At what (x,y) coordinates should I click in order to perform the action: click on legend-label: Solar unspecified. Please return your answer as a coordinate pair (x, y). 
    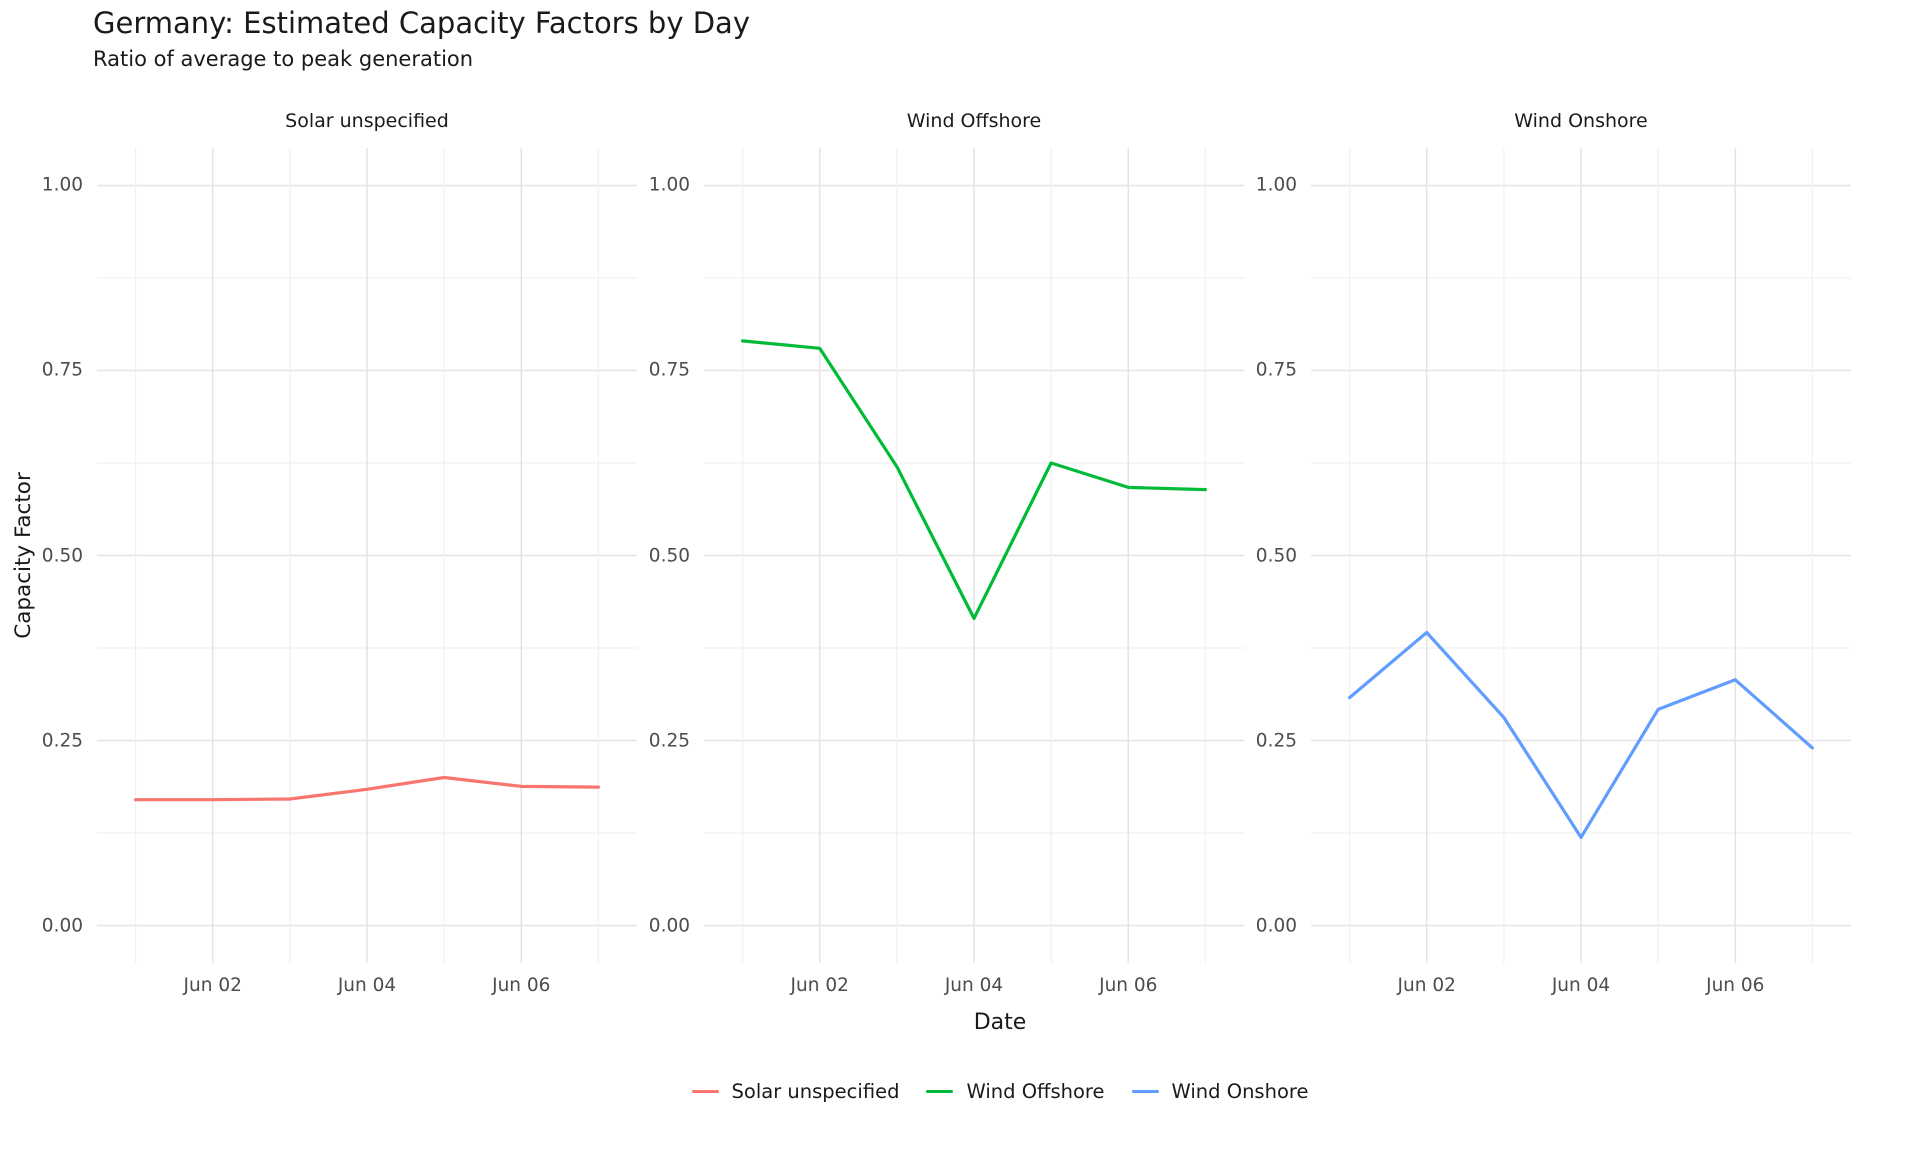
    Looking at the image, I should click on (815, 1091).